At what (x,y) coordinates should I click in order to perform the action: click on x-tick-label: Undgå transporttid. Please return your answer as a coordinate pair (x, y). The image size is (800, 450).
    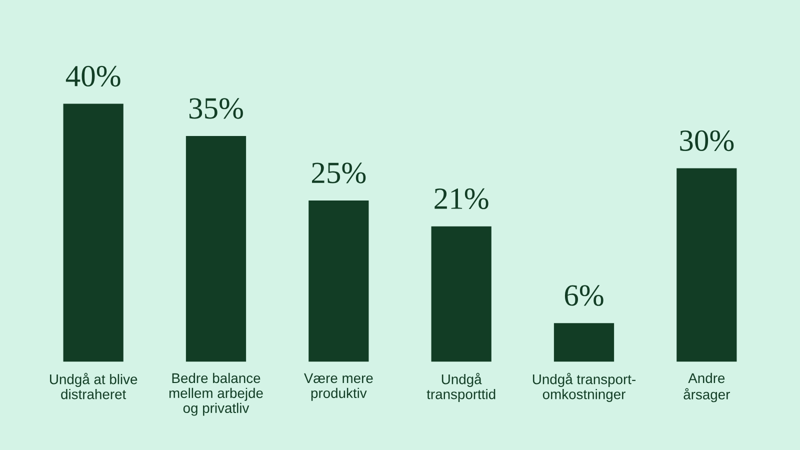
    Looking at the image, I should click on (461, 387).